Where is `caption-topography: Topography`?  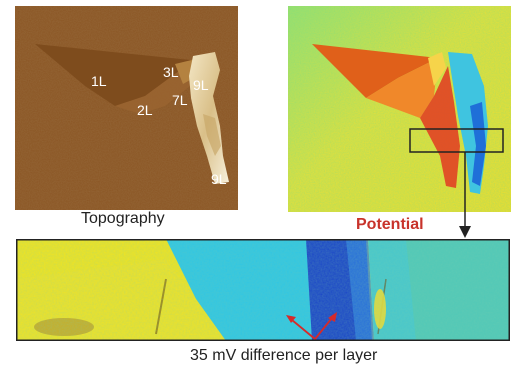 caption-topography: Topography is located at coordinates (123, 218).